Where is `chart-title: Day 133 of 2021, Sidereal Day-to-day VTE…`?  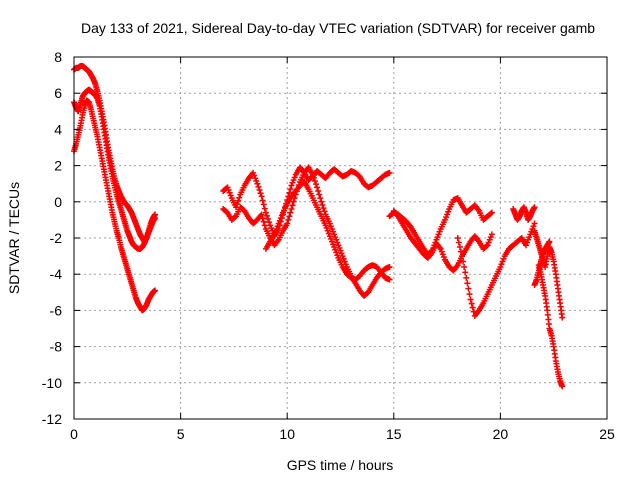
chart-title: Day 133 of 2021, Sidereal Day-to-day VTE… is located at coordinates (338, 28).